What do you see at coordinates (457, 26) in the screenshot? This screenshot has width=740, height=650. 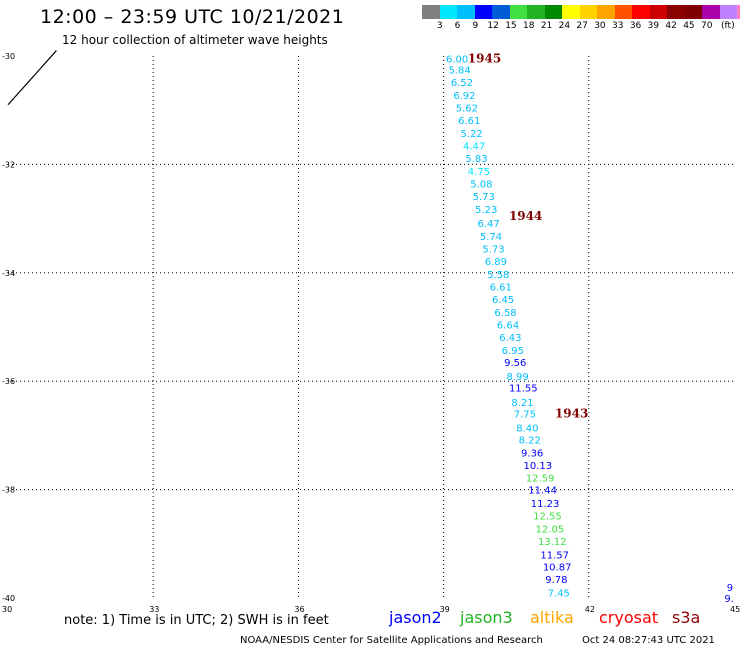 I see `colorbar-tick-label: 6` at bounding box center [457, 26].